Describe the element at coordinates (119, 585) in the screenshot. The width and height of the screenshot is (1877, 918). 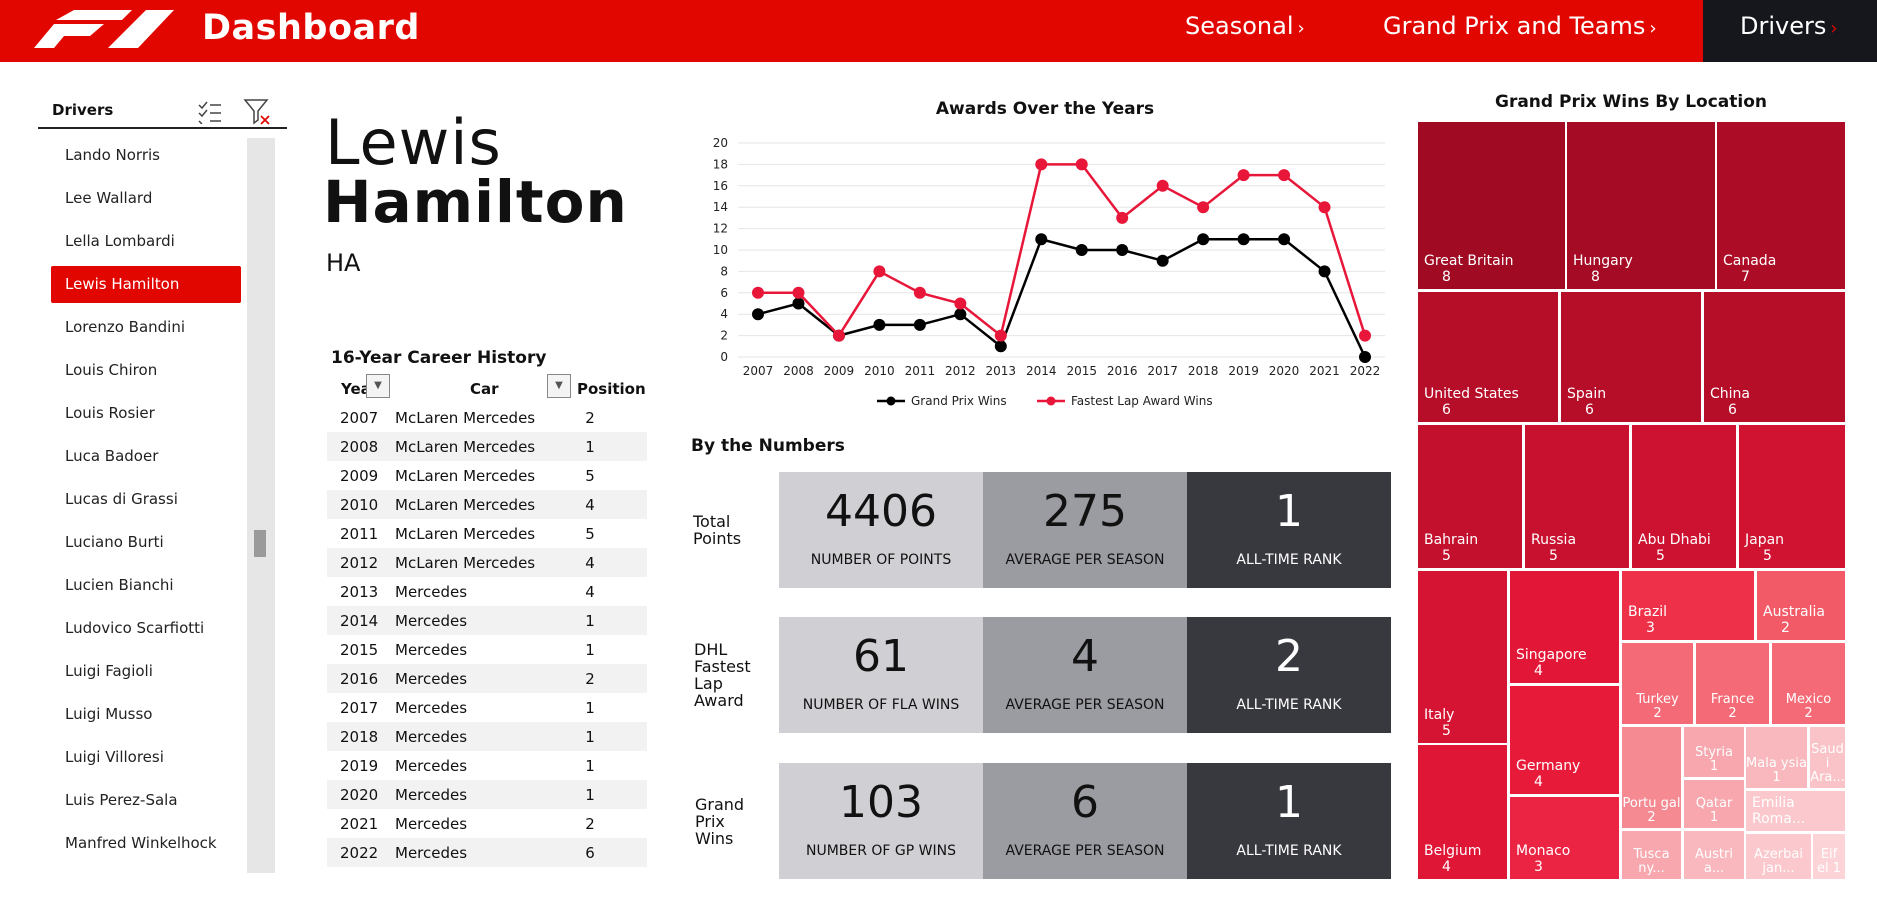
I see `driver-list-item: Lucien Bianchi` at that location.